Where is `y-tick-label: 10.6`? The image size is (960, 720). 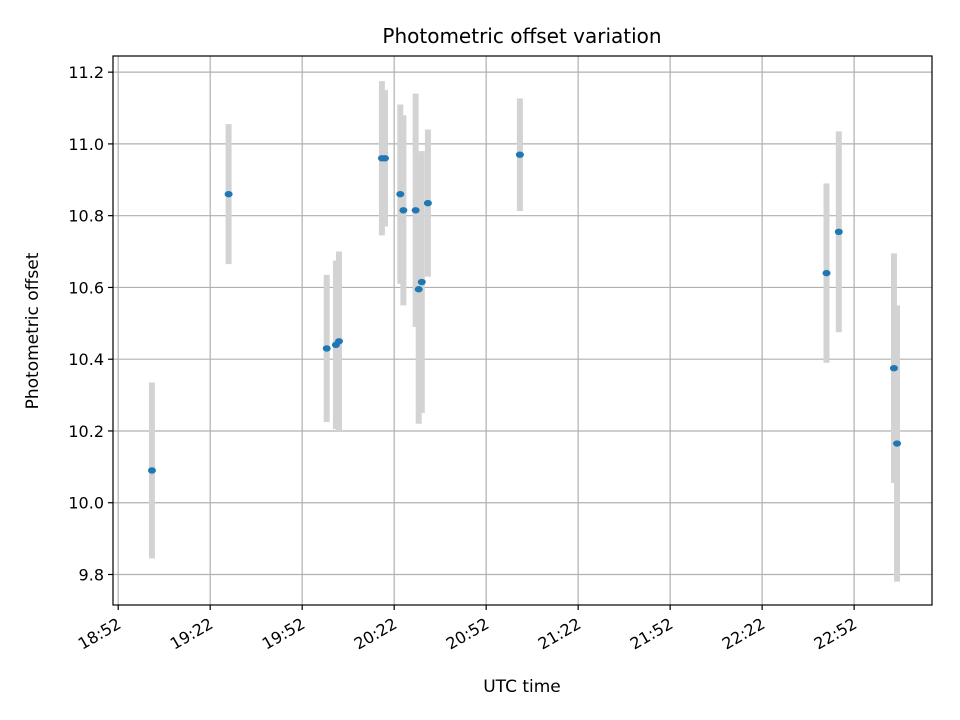
y-tick-label: 10.6 is located at coordinates (86, 287).